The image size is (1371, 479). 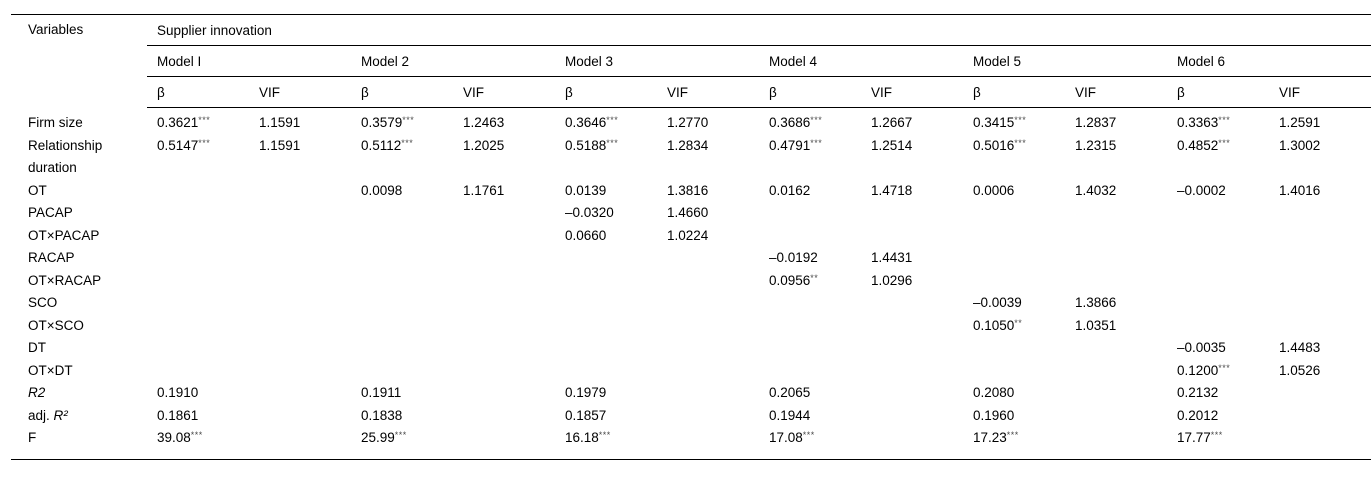 I want to click on beta-value: 0.5147***, so click(x=184, y=145).